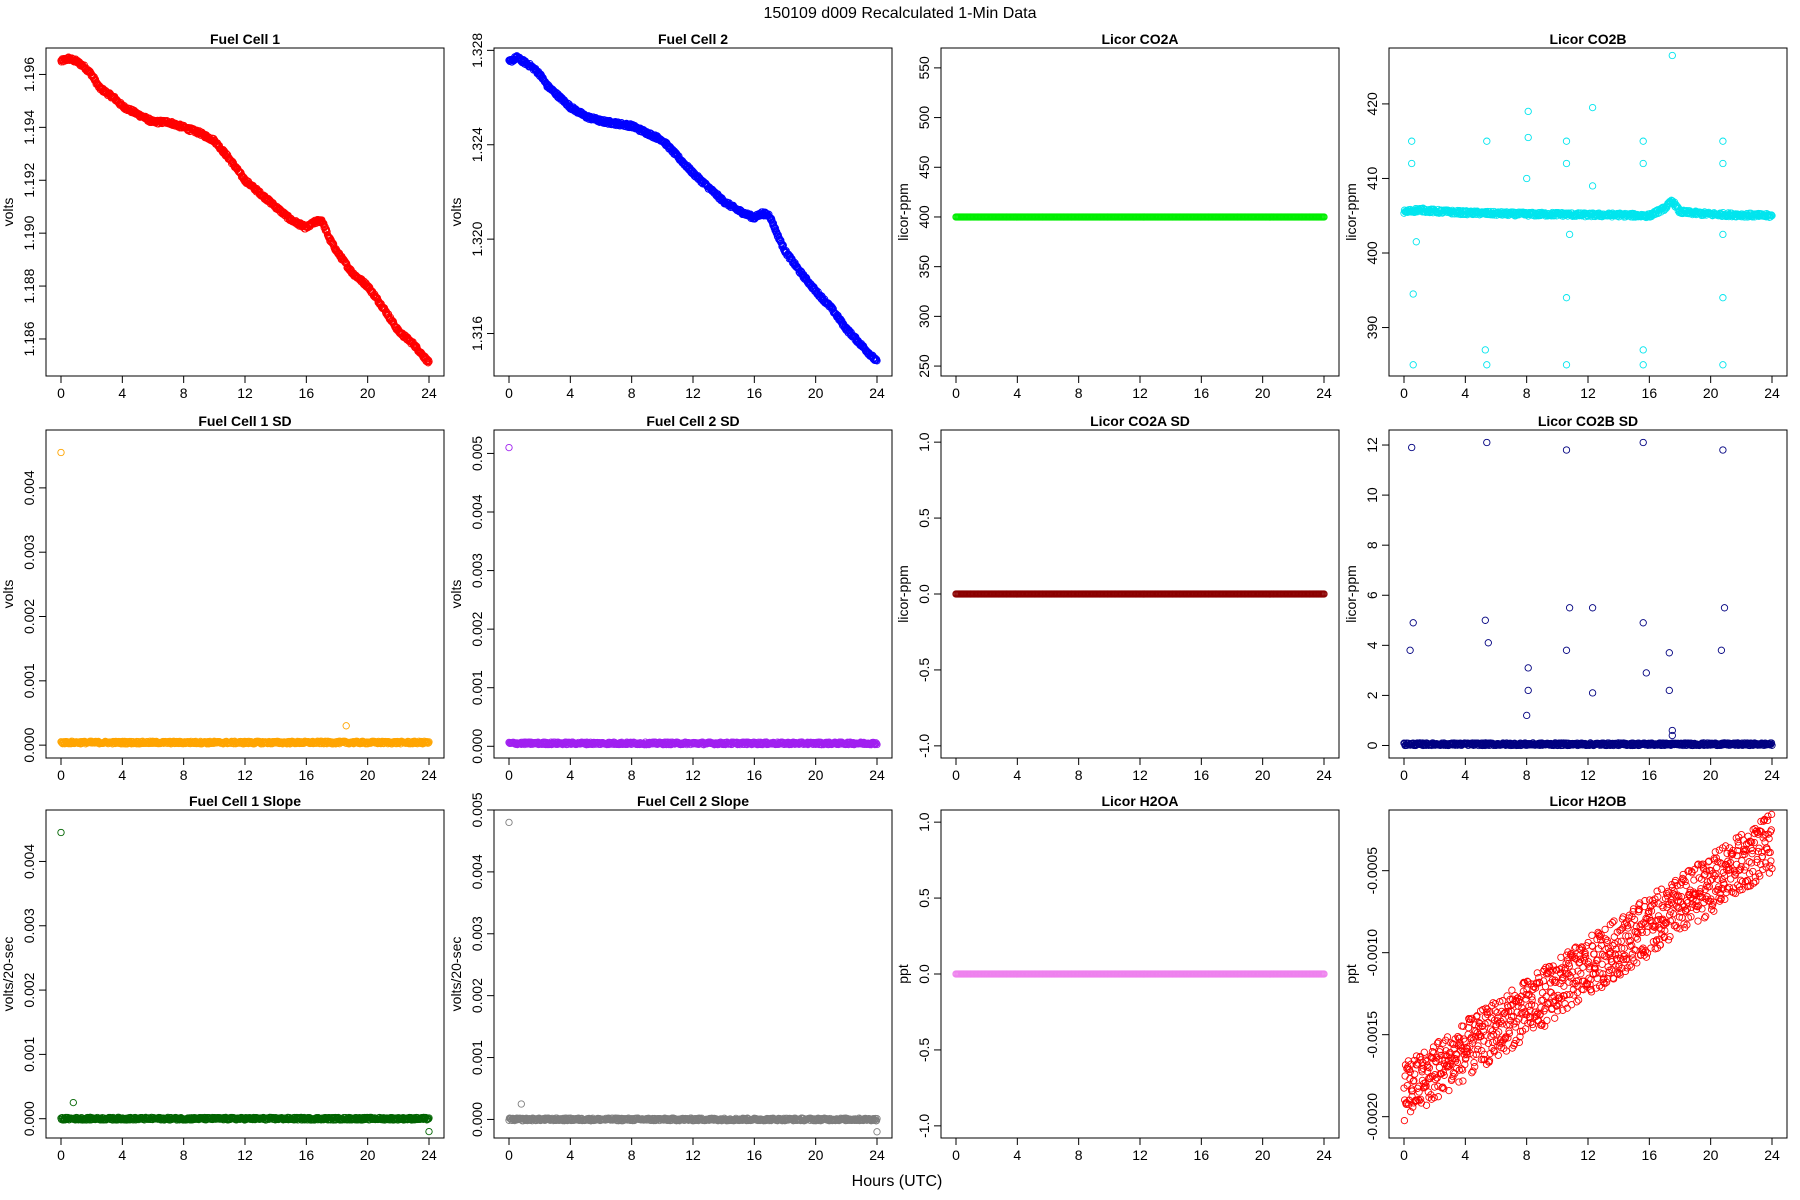 This screenshot has width=1800, height=1200. What do you see at coordinates (29, 74) in the screenshot?
I see `y-tick-label: 1.196` at bounding box center [29, 74].